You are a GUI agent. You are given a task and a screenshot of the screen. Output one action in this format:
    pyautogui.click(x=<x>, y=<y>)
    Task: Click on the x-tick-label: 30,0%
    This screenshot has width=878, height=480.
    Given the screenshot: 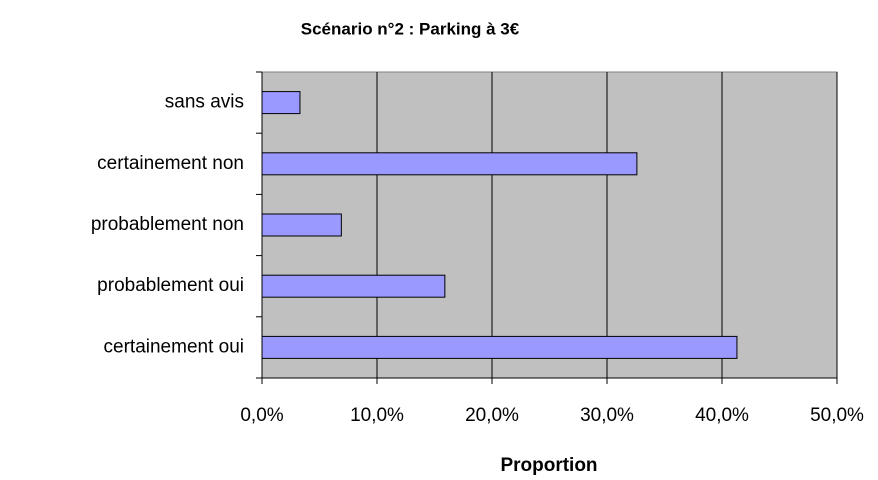 What is the action you would take?
    pyautogui.click(x=607, y=415)
    